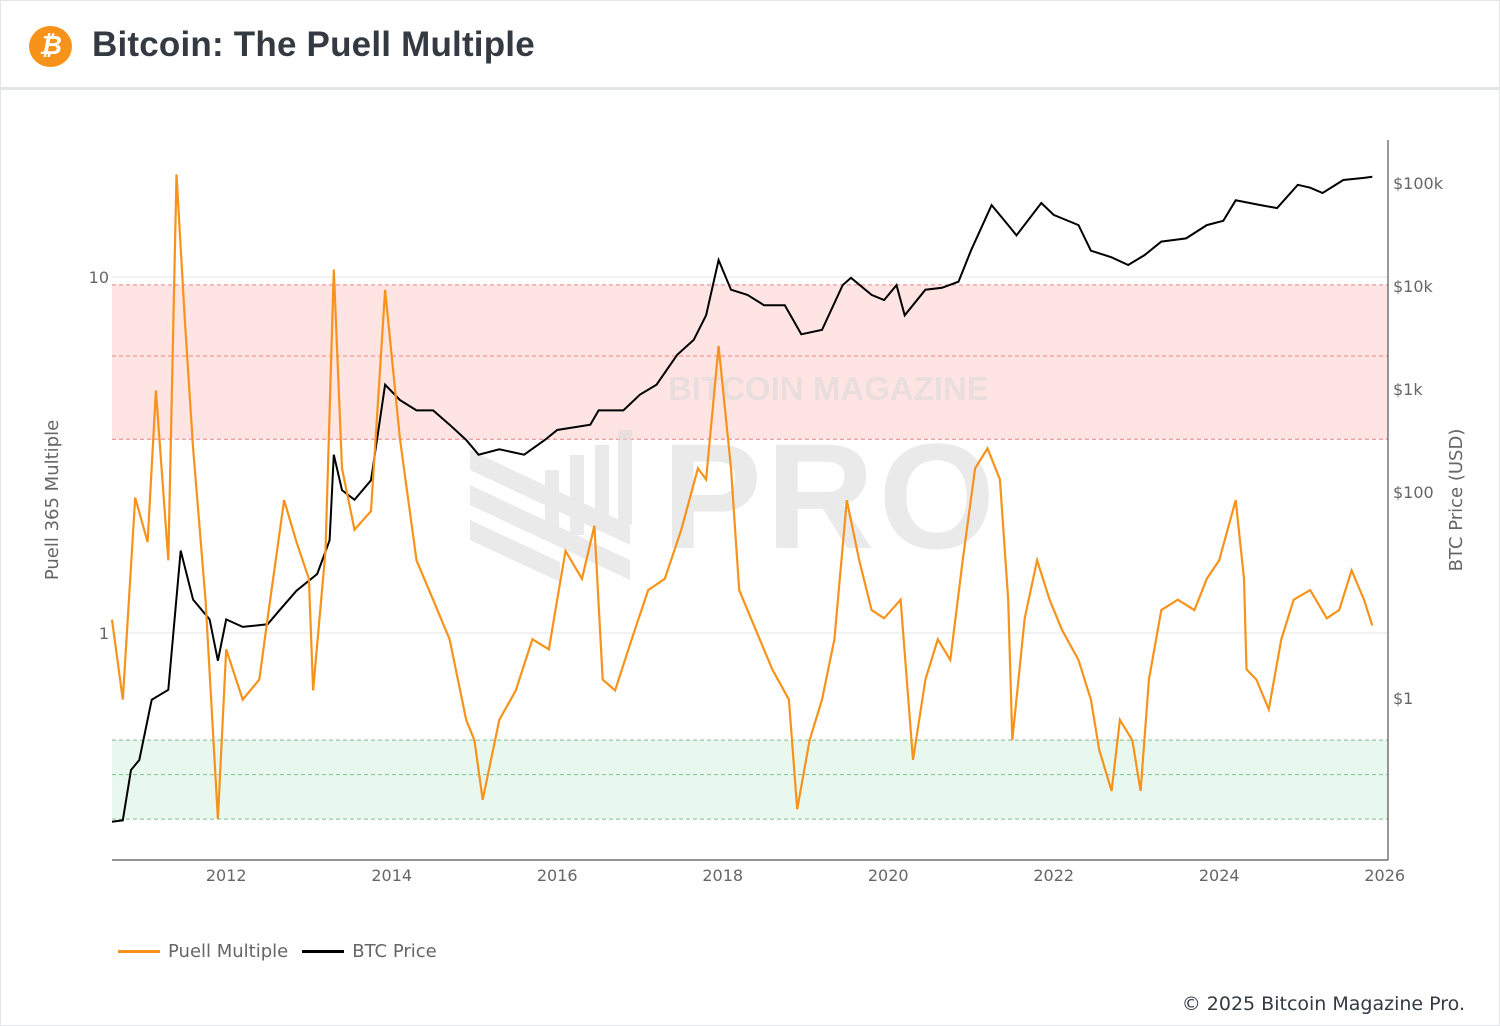  What do you see at coordinates (1323, 1004) in the screenshot?
I see `copyright: © 2025 Bitcoin Magazine Pro.` at bounding box center [1323, 1004].